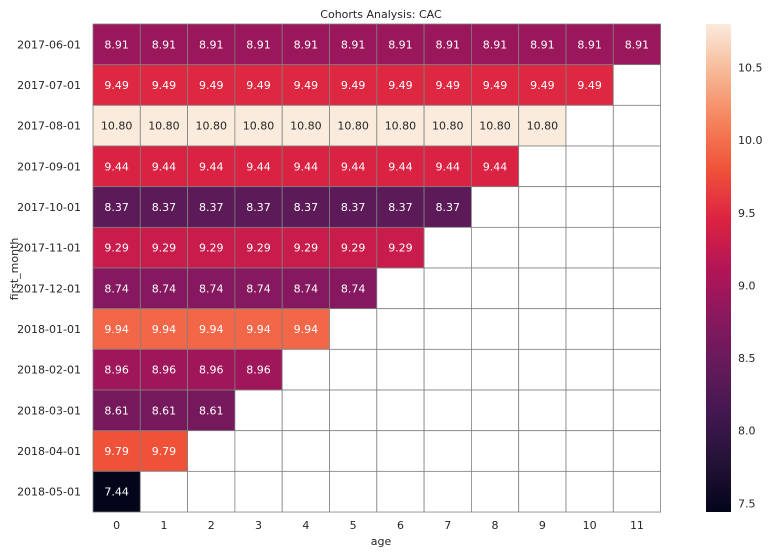 Image resolution: width=783 pixels, height=557 pixels. Describe the element at coordinates (211, 525) in the screenshot. I see `x-tick-label: 2` at that location.